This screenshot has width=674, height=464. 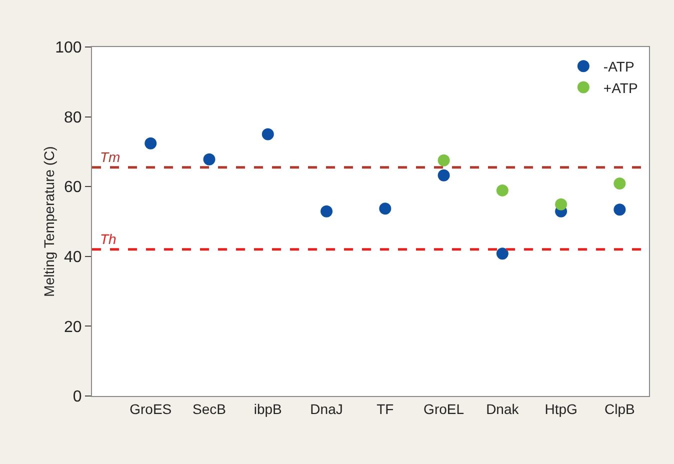 I want to click on y-tick-label: 60, so click(x=73, y=187).